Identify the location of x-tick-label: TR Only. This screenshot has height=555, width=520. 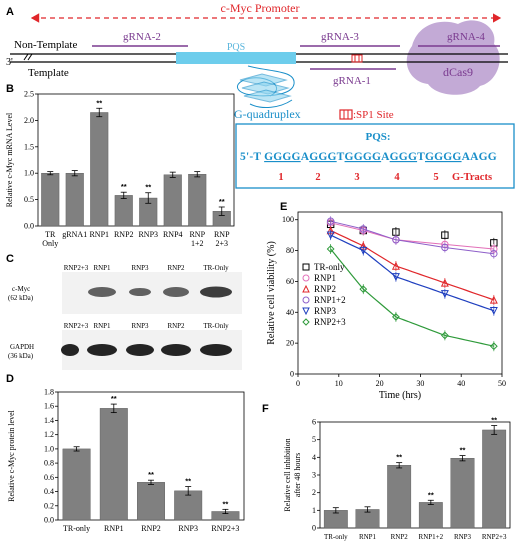
(50, 239).